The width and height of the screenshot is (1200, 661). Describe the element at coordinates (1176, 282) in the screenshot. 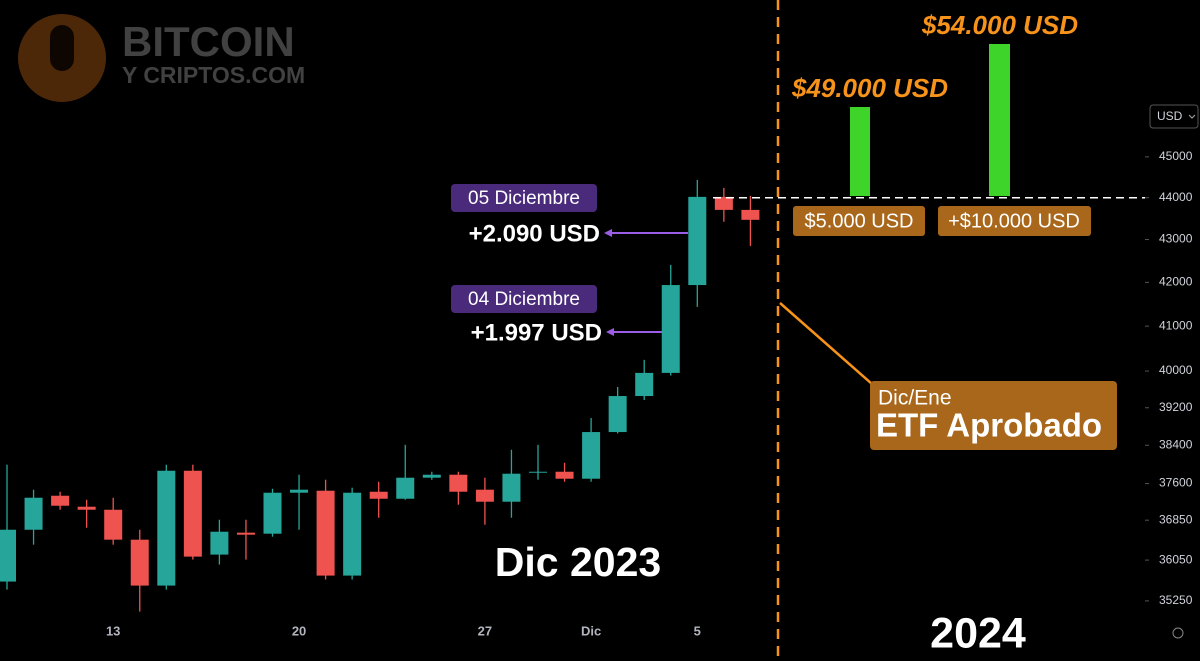

I see `y-tick-label: 42000` at that location.